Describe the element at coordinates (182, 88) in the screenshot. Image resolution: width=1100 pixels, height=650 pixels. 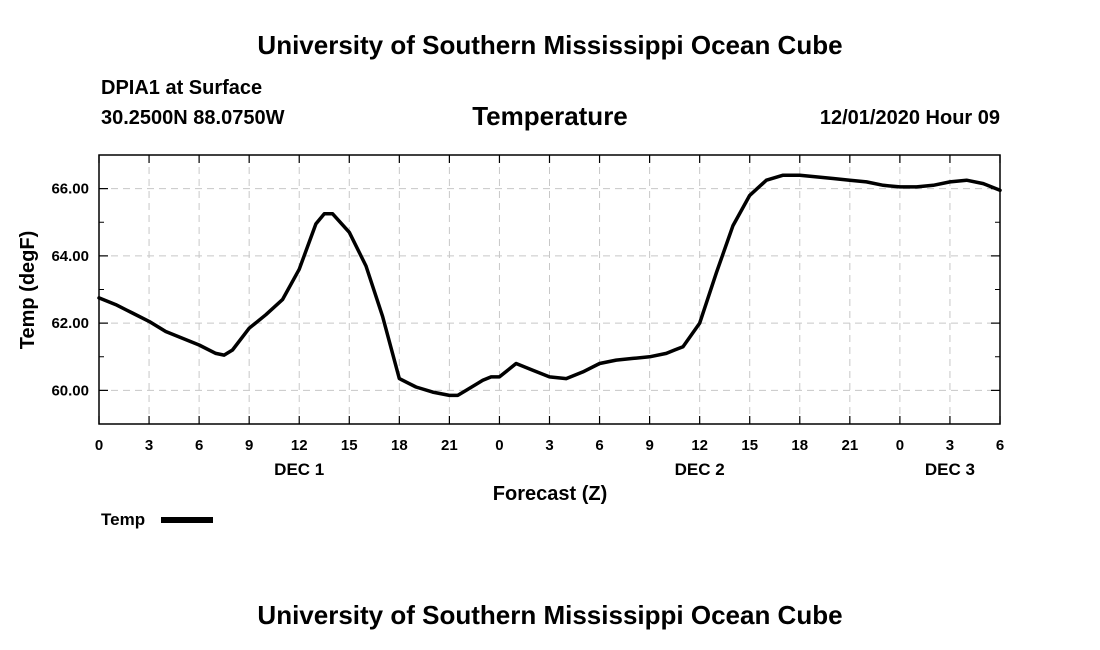
I see `station-label: DPIA1 at Surface` at that location.